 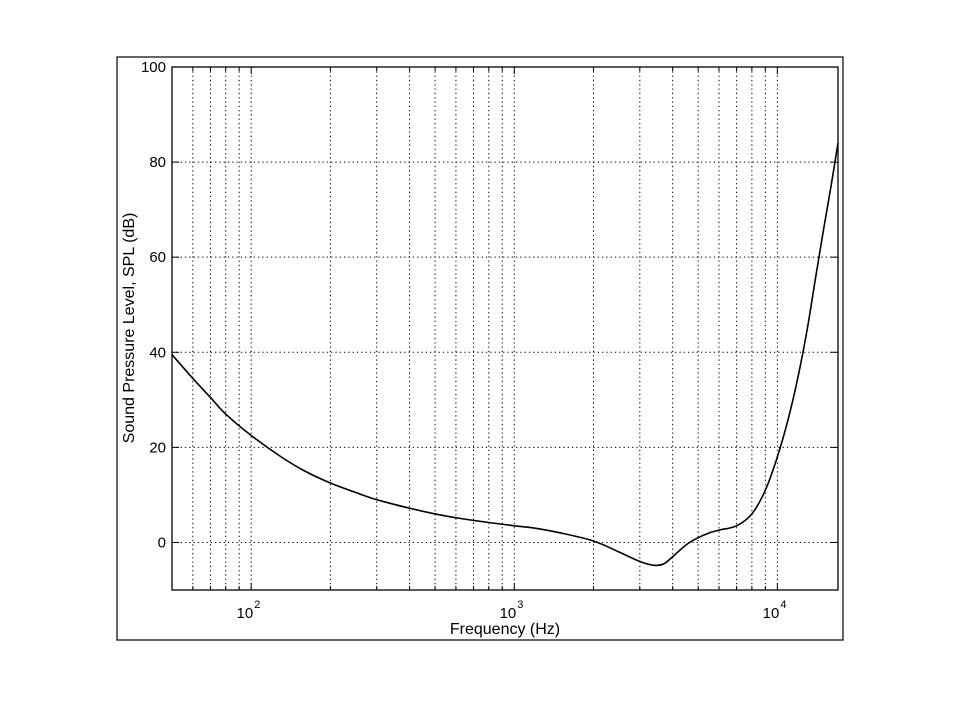 I want to click on x-tick-labels: 10 2 10 3 10 4, so click(x=512, y=610).